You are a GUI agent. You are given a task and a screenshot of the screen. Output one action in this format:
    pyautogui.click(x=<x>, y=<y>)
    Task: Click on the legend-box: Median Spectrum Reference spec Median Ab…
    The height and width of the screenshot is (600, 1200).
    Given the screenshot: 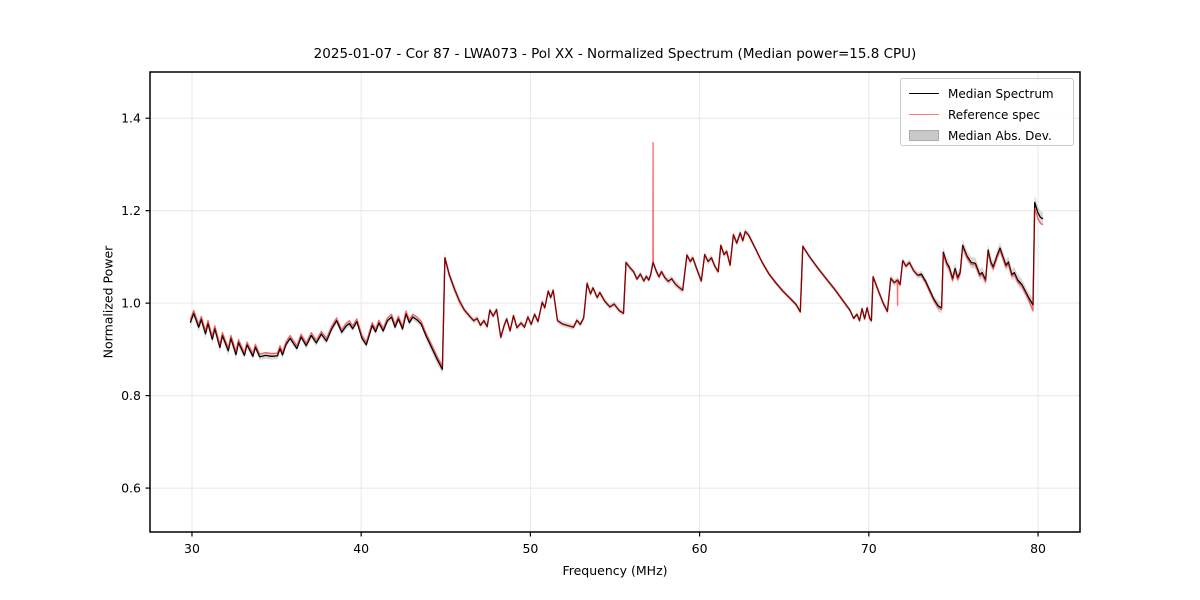 What is the action you would take?
    pyautogui.click(x=987, y=112)
    